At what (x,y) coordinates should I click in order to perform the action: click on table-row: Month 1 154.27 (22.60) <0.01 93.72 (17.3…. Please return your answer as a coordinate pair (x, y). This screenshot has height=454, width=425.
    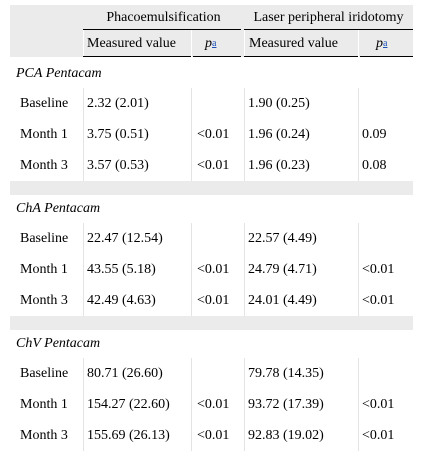
    Looking at the image, I should click on (211, 405).